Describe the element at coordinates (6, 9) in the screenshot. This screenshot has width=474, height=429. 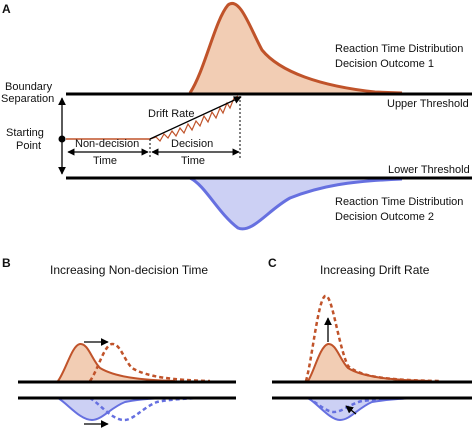
I see `panel-a-letter: A` at that location.